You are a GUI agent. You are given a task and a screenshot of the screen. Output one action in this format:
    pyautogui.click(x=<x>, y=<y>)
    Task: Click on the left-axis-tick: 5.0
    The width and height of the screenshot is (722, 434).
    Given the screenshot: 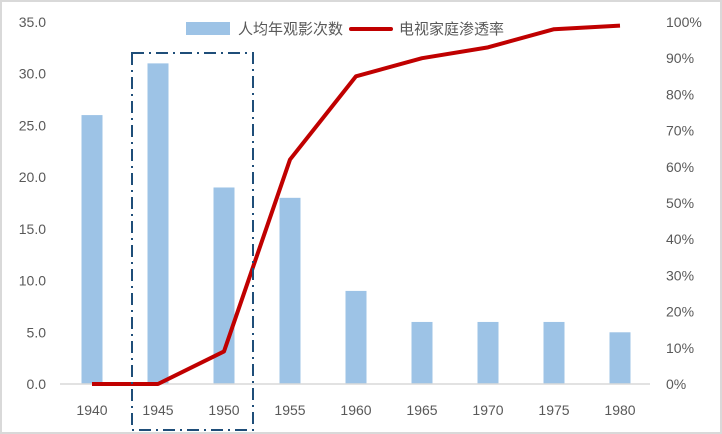 What is the action you would take?
    pyautogui.click(x=37, y=332)
    